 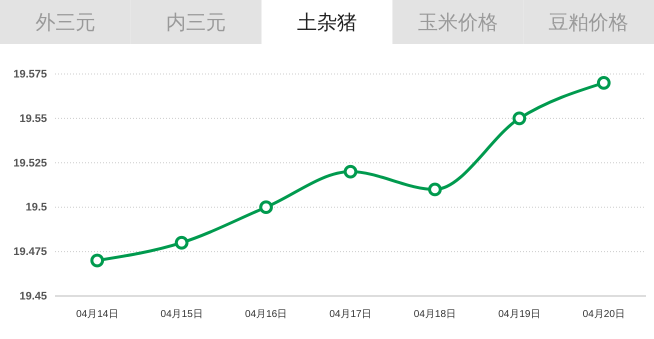 I want to click on text: 土杂猪, so click(x=327, y=22).